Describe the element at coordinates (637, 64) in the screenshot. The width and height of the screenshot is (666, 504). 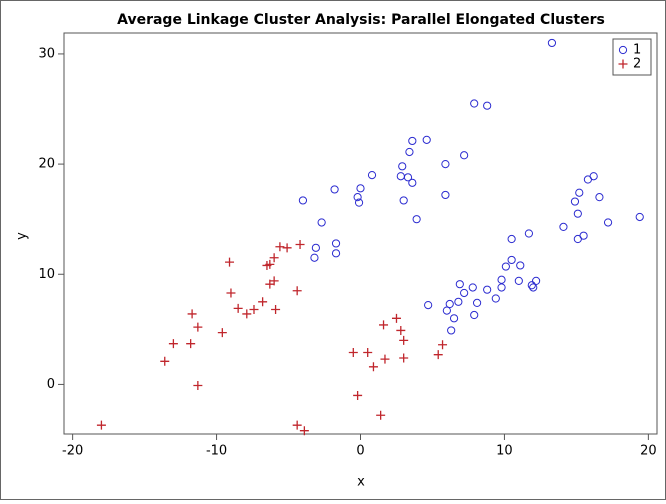
I see `legend-label: 2` at that location.